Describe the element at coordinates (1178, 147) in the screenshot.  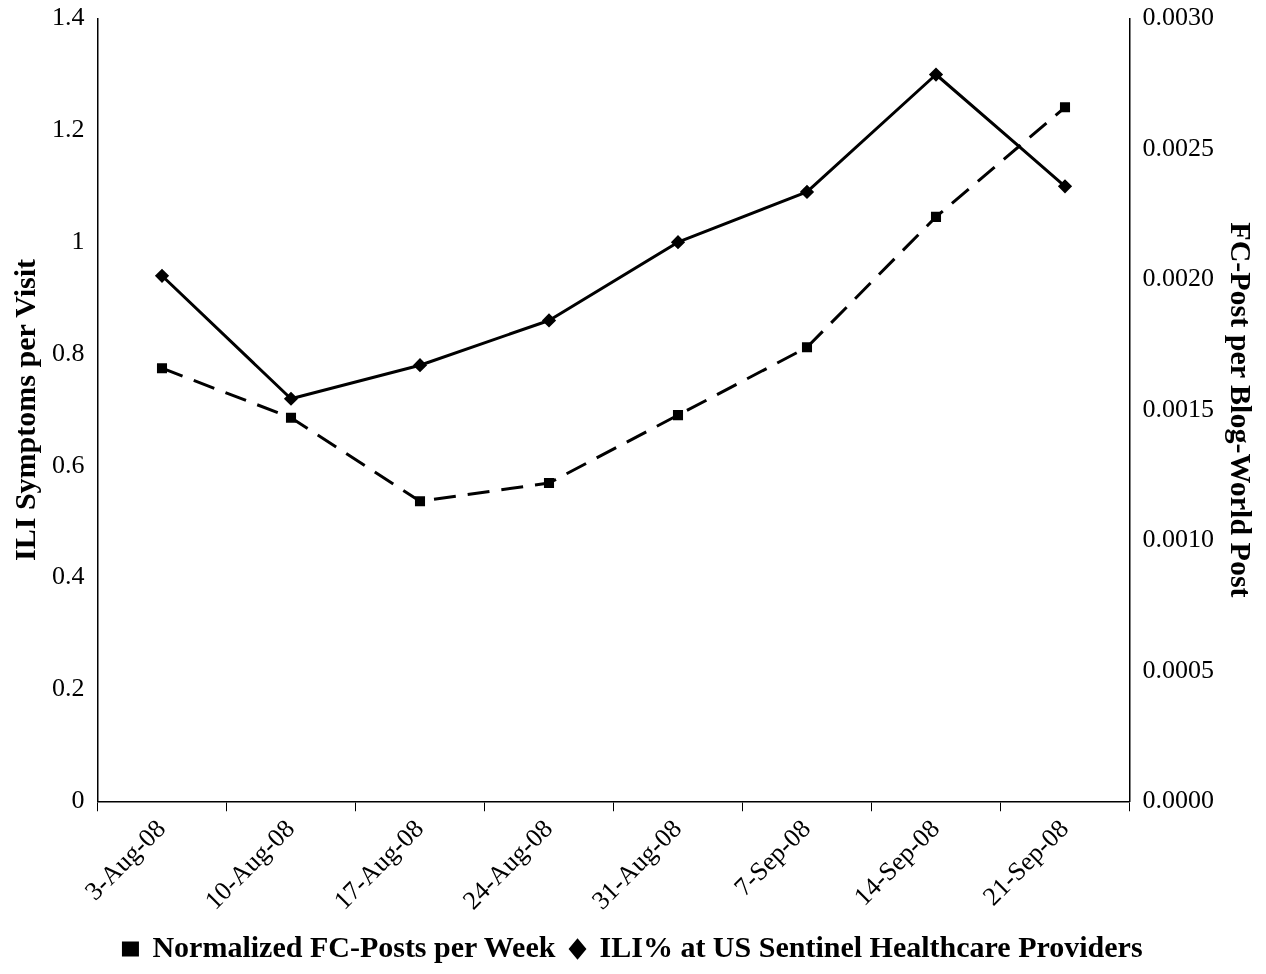
I see `y2-tick-label: 0.0025` at that location.